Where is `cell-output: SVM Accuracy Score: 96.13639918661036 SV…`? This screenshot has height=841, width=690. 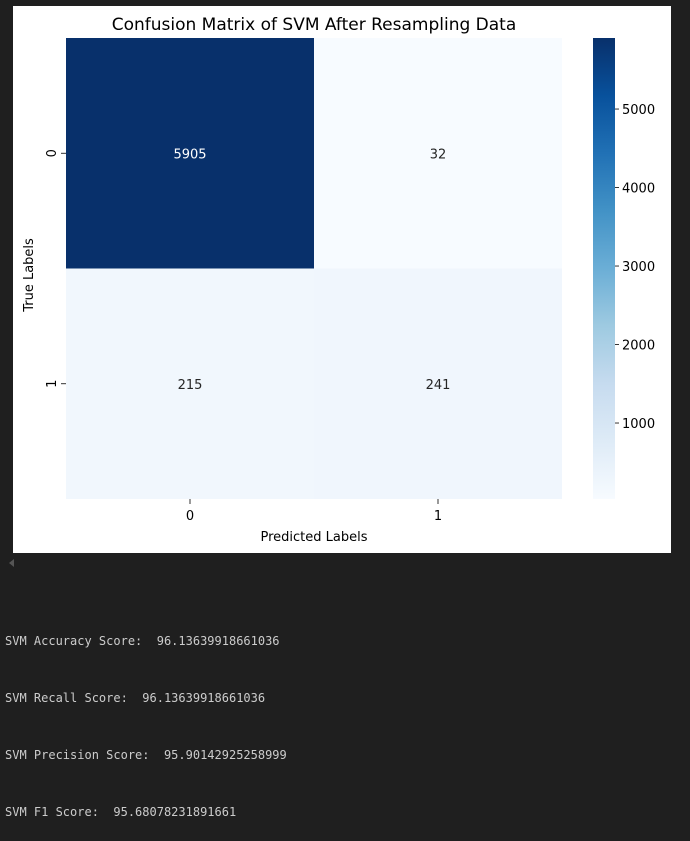 cell-output: SVM Accuracy Score: 96.13639918661036 SV… is located at coordinates (146, 717).